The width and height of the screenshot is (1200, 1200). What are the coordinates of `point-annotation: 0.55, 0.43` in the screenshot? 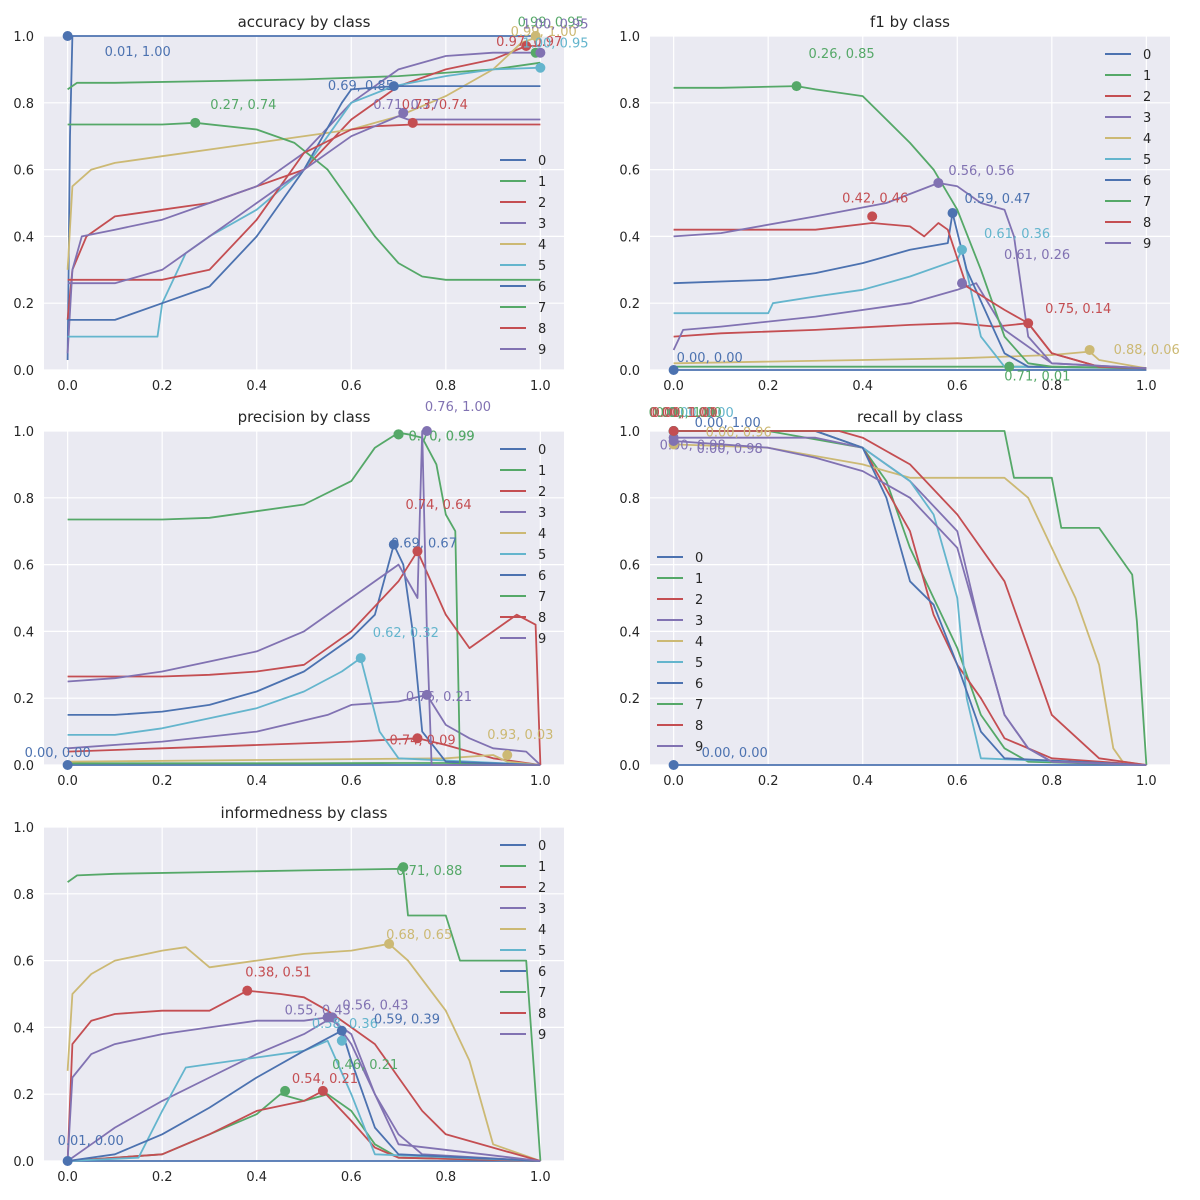 It's located at (318, 1010).